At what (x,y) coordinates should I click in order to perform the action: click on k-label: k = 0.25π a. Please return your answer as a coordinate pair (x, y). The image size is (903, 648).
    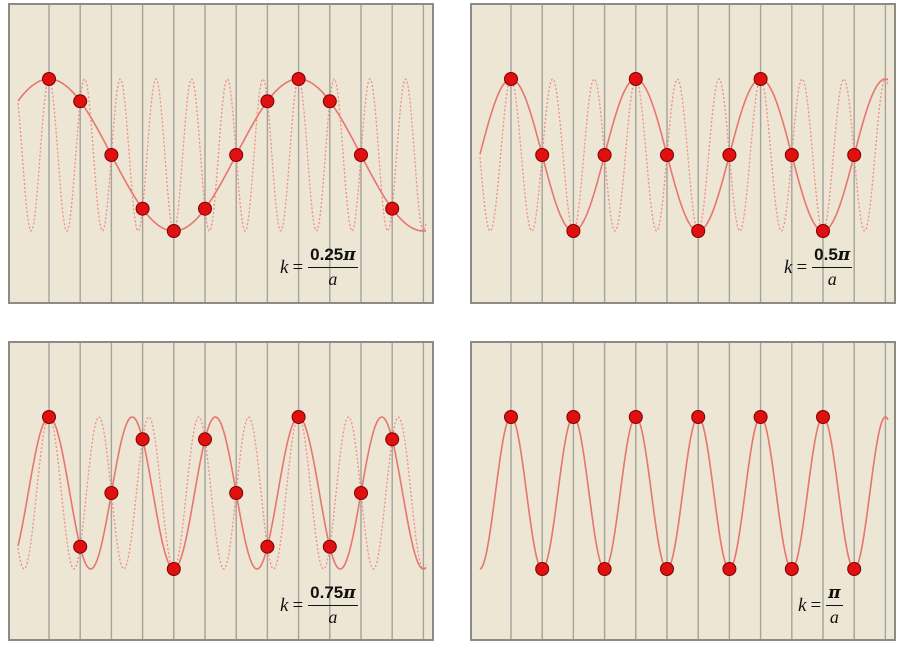
    Looking at the image, I should click on (319, 267).